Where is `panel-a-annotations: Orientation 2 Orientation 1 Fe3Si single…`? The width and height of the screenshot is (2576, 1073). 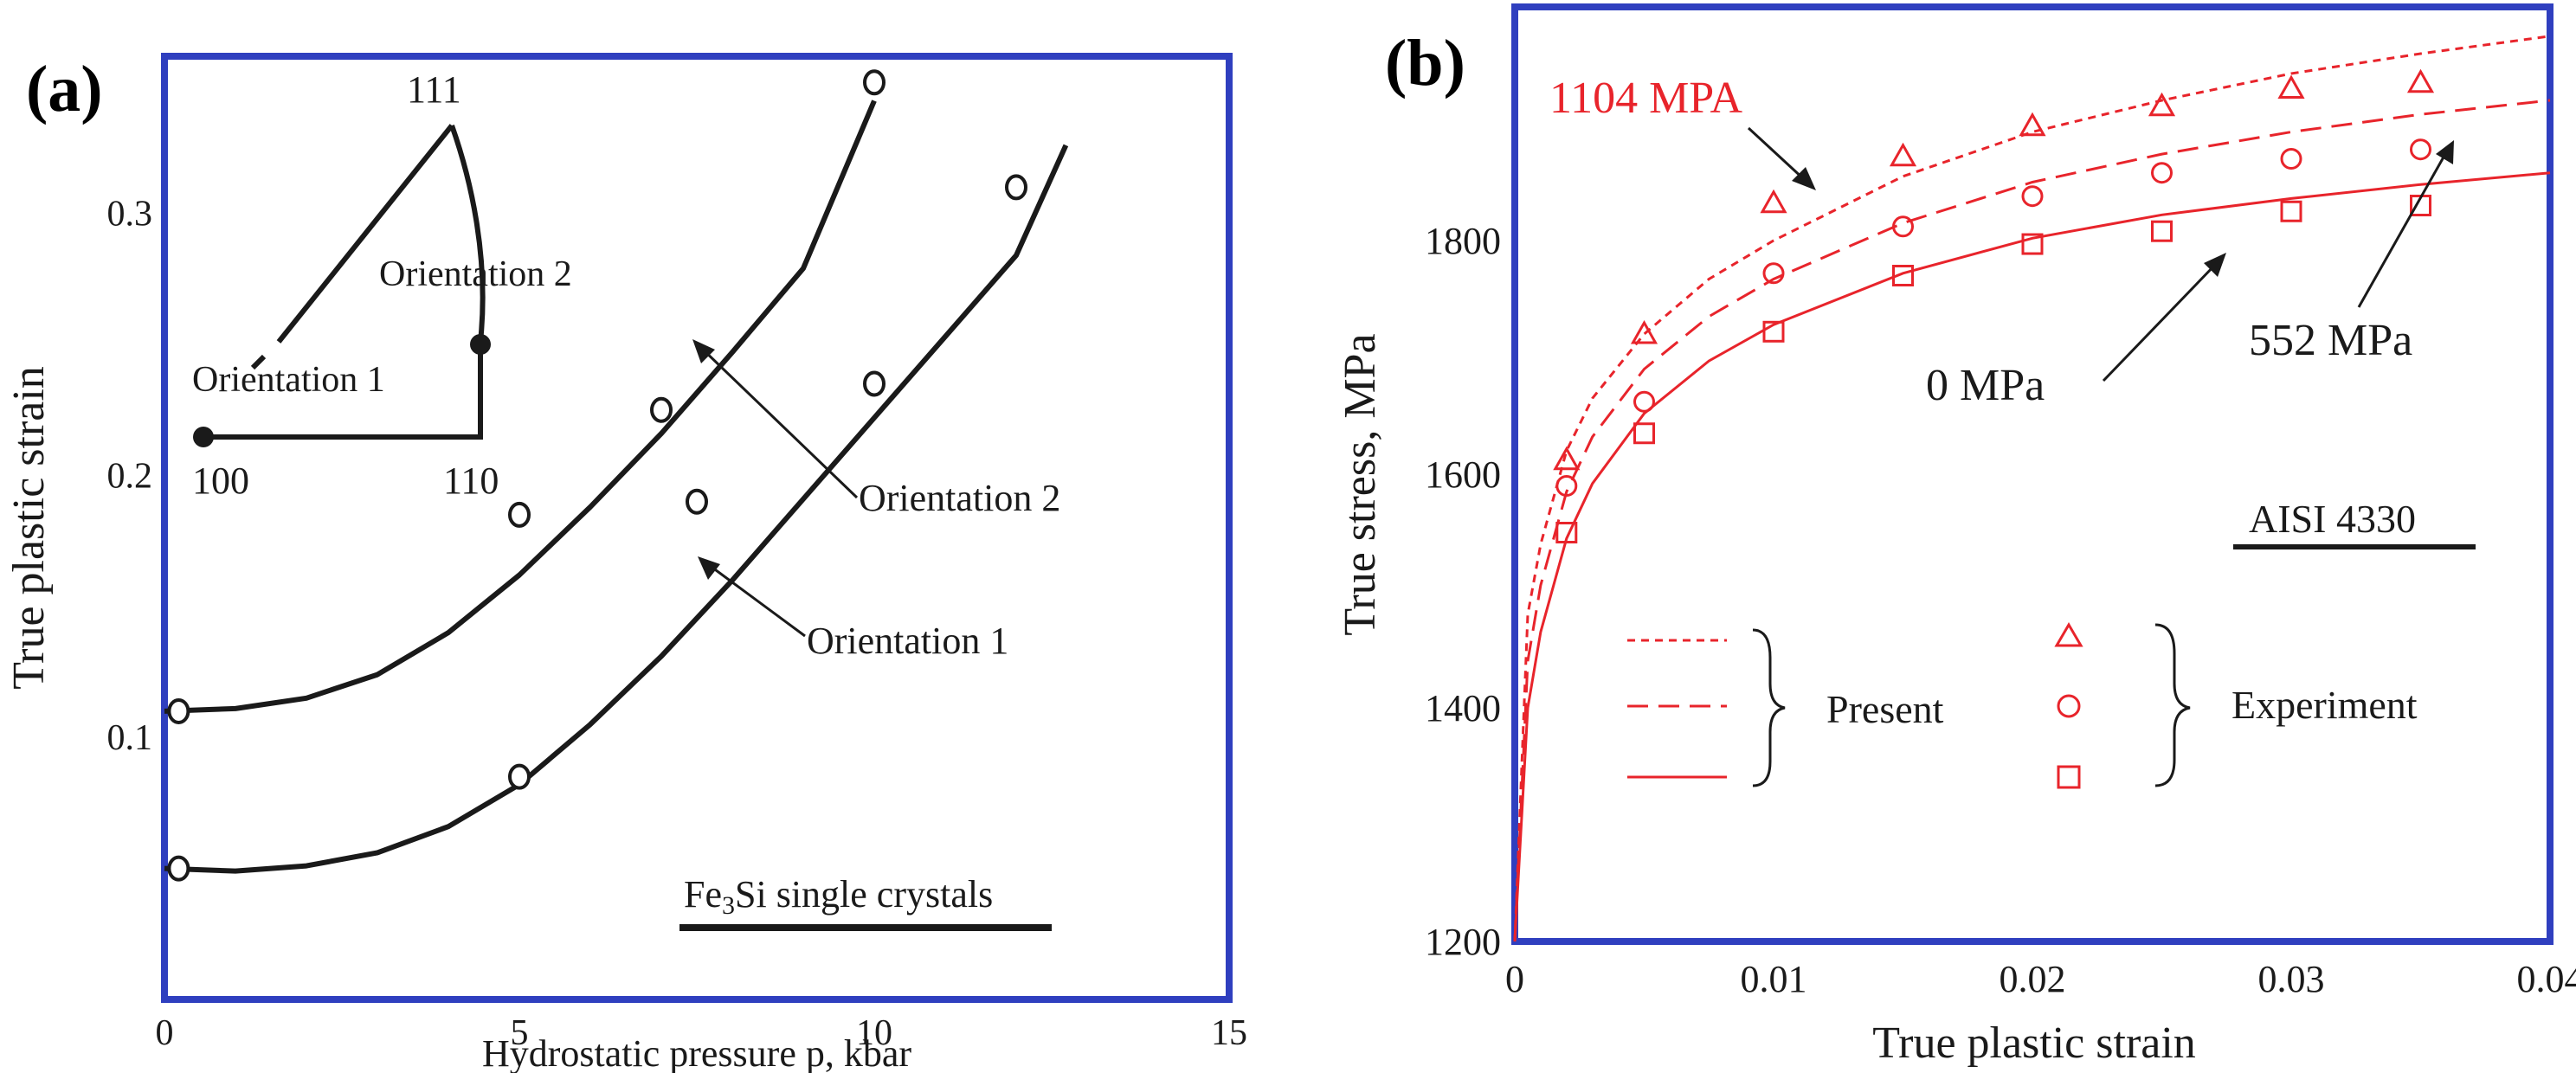
panel-a-annotations: Orientation 2 Orientation 1 Fe3Si single… is located at coordinates (869, 635).